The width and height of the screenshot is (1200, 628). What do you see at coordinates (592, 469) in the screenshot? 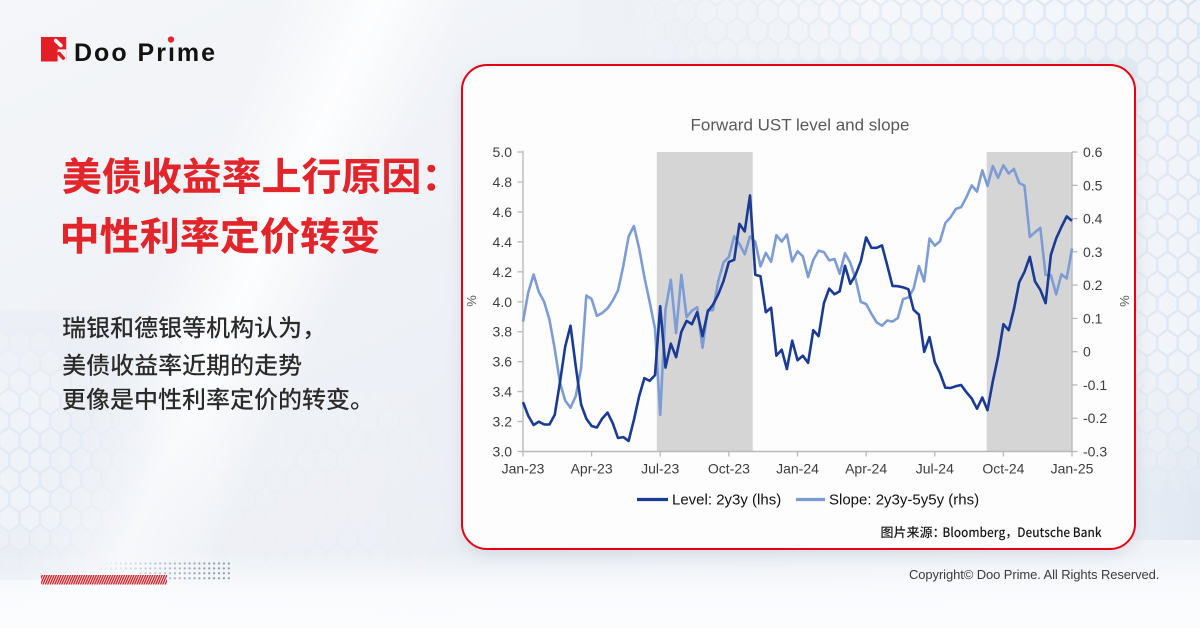
I see `svg-text: Apr-23` at bounding box center [592, 469].